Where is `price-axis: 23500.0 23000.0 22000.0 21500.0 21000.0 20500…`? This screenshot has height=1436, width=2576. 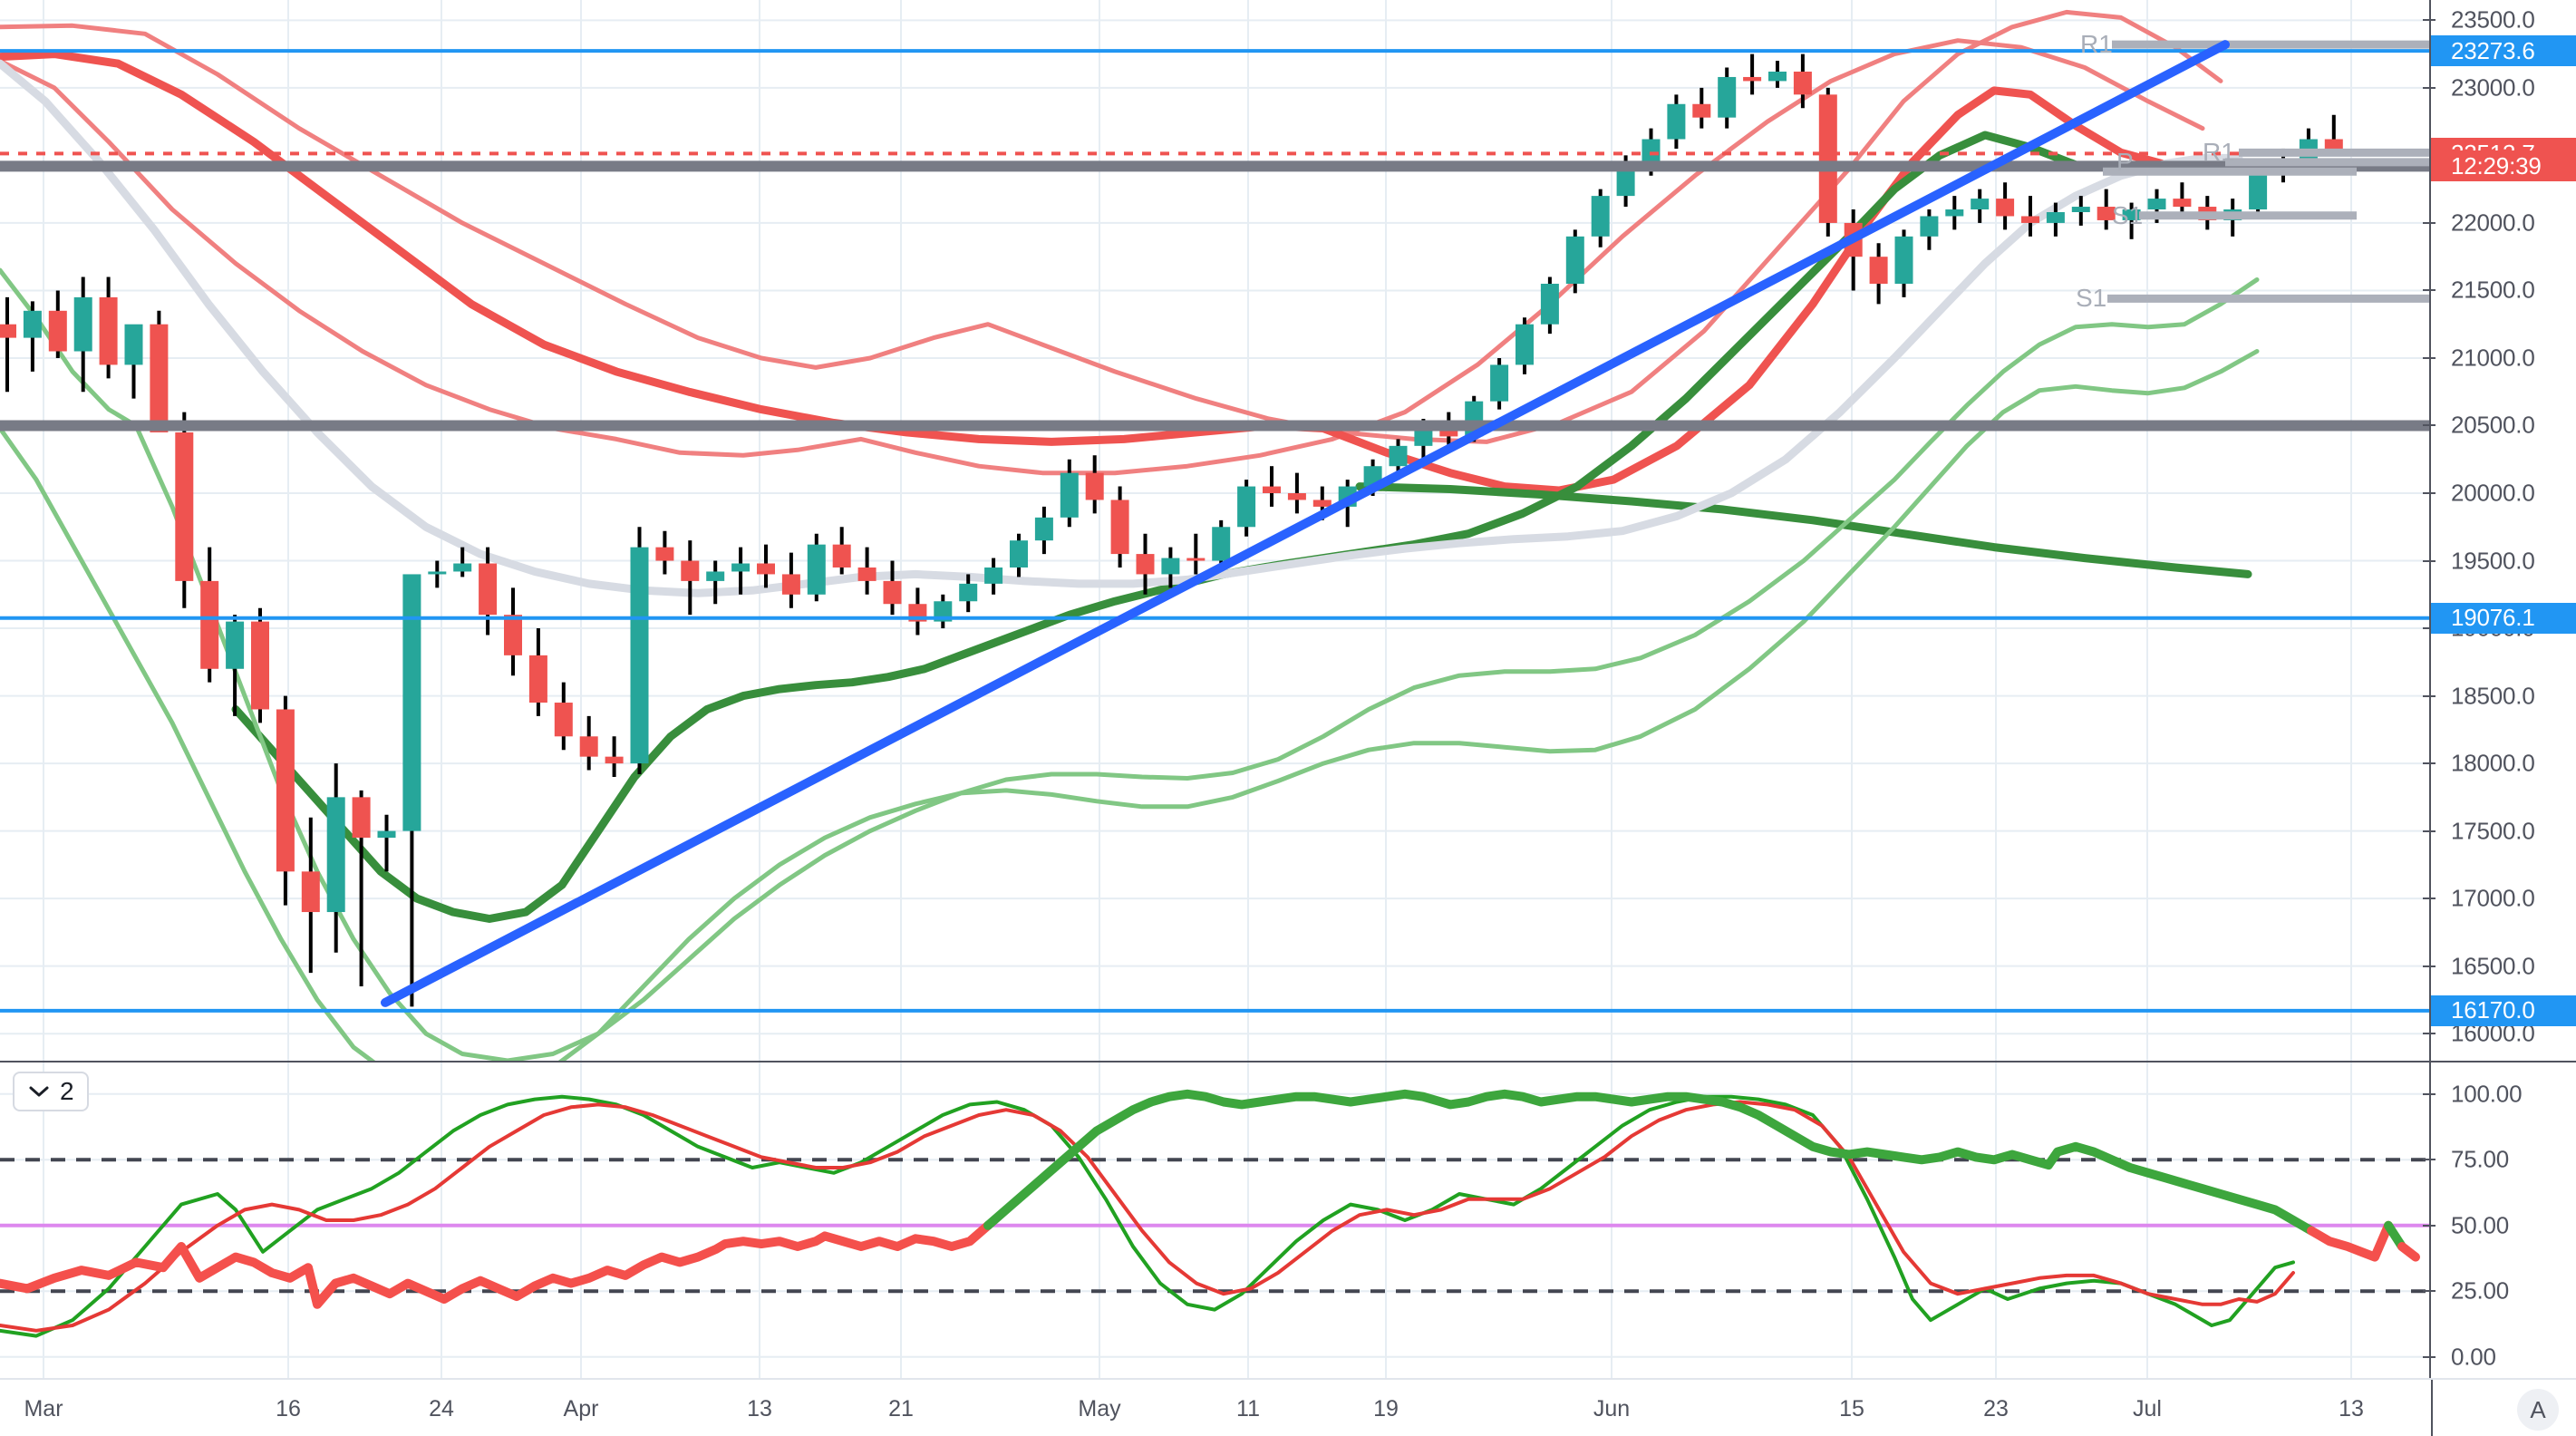 price-axis: 23500.0 23000.0 22000.0 21500.0 21000.0 20500… is located at coordinates (2499, 530).